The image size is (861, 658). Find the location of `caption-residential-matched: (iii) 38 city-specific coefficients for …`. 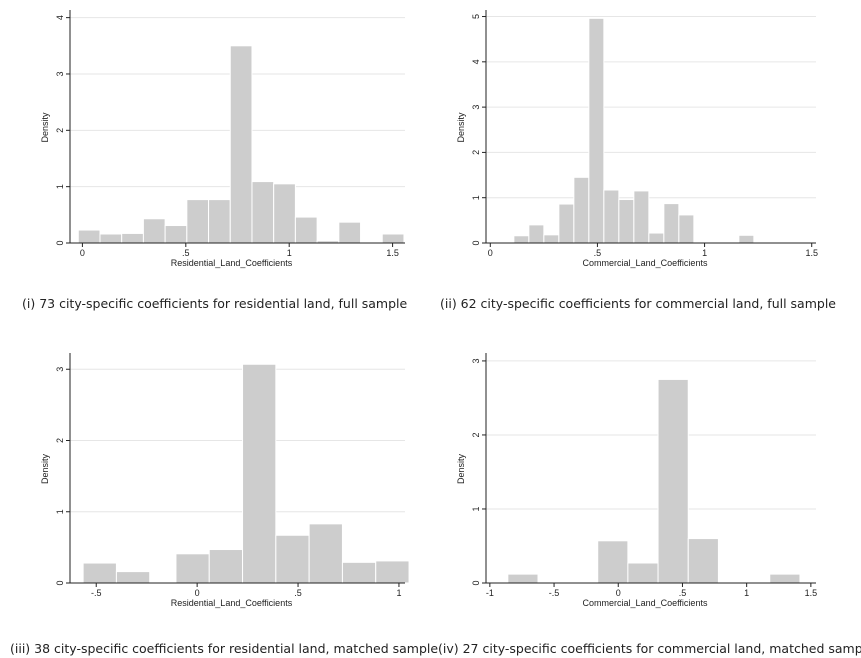

caption-residential-matched: (iii) 38 city-specific coefficients for … is located at coordinates (224, 648).